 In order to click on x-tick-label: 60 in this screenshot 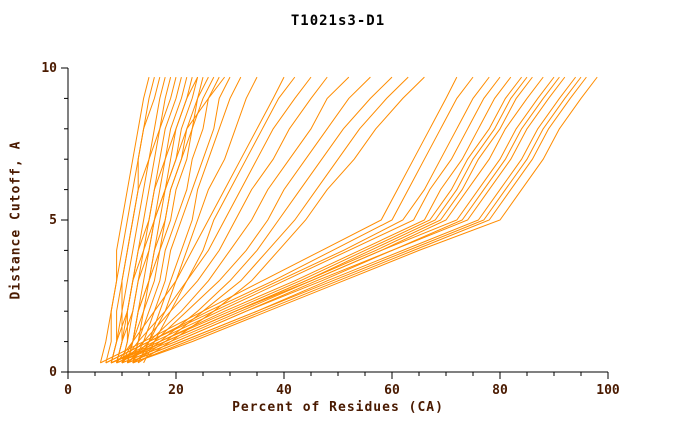, I will do `click(392, 390)`.